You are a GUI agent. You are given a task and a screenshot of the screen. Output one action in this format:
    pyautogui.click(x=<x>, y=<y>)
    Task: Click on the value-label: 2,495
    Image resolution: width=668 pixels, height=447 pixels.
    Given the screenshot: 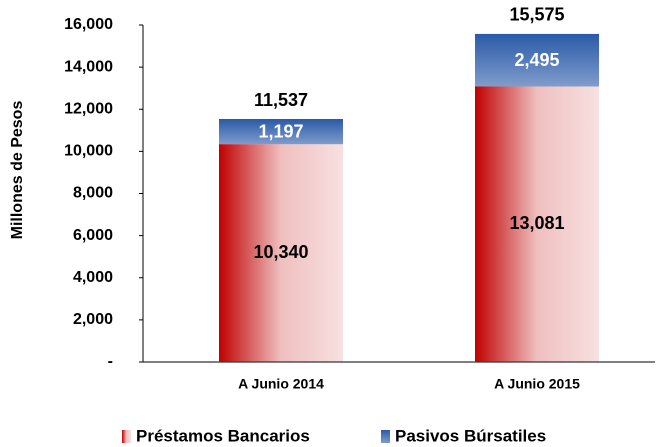 What is the action you would take?
    pyautogui.click(x=536, y=60)
    